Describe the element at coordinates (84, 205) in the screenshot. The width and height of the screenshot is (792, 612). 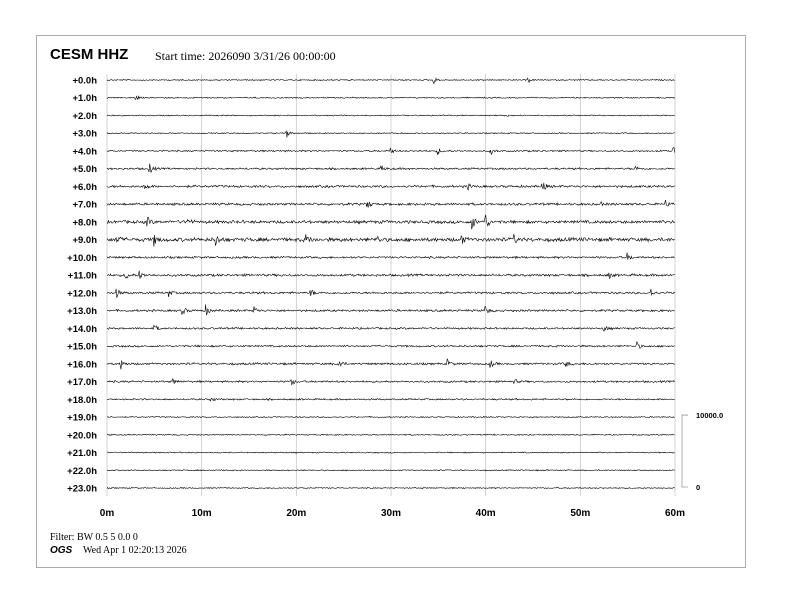
I see `row-label: +7.0h` at that location.